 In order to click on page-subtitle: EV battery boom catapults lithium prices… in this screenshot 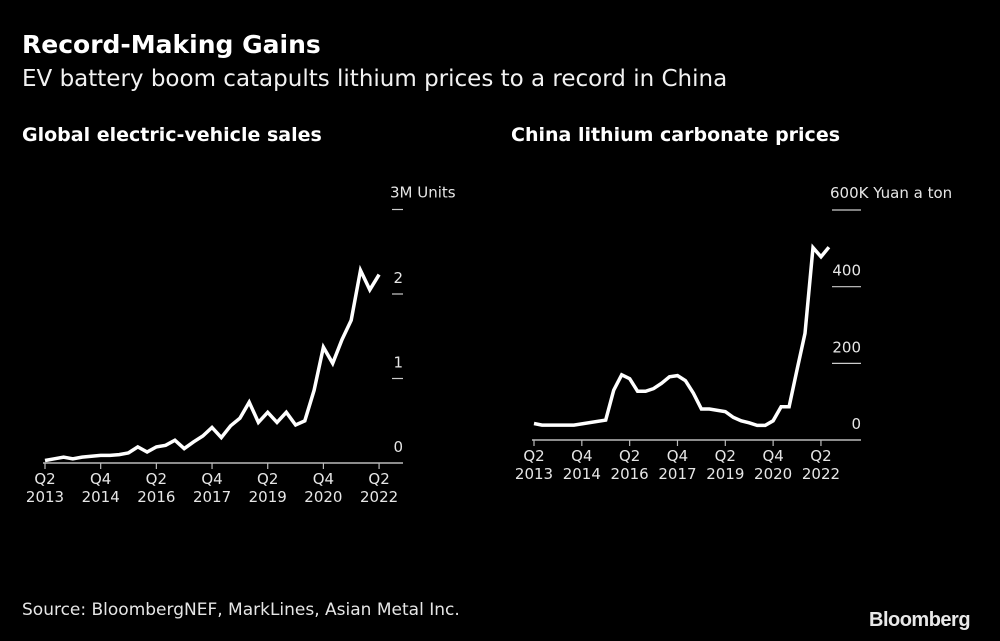, I will do `click(375, 79)`.